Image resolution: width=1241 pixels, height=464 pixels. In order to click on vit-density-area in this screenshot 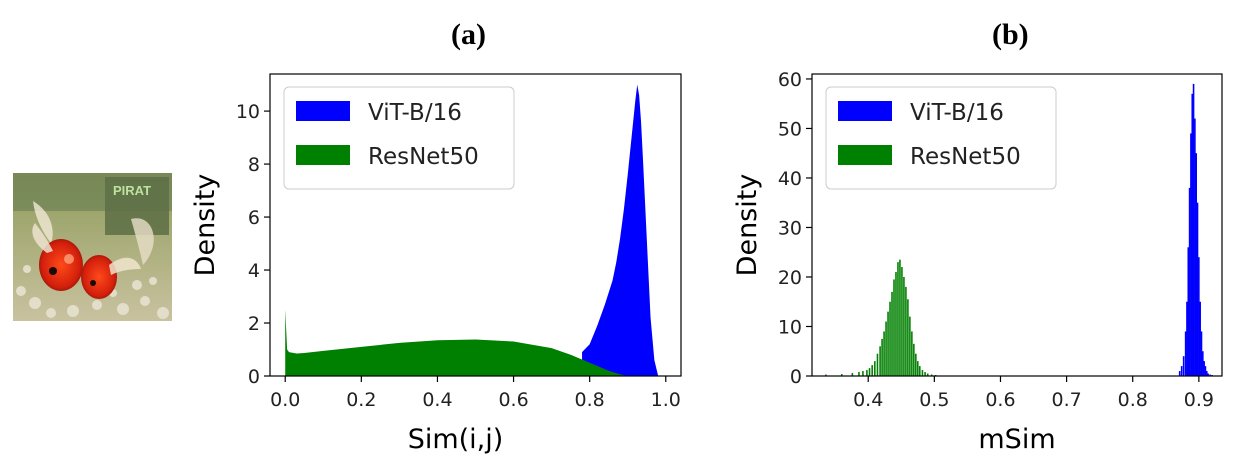, I will do `click(620, 230)`.